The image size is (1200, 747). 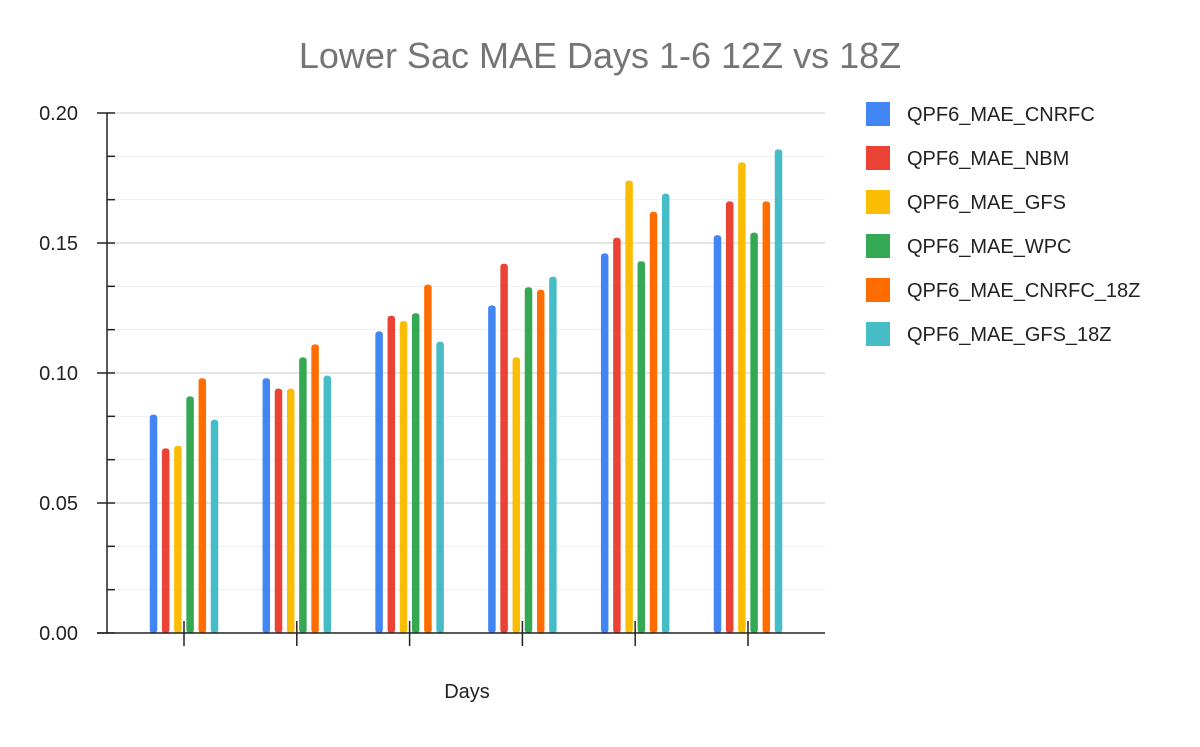 What do you see at coordinates (58, 244) in the screenshot?
I see `y-tick-label: 0.15` at bounding box center [58, 244].